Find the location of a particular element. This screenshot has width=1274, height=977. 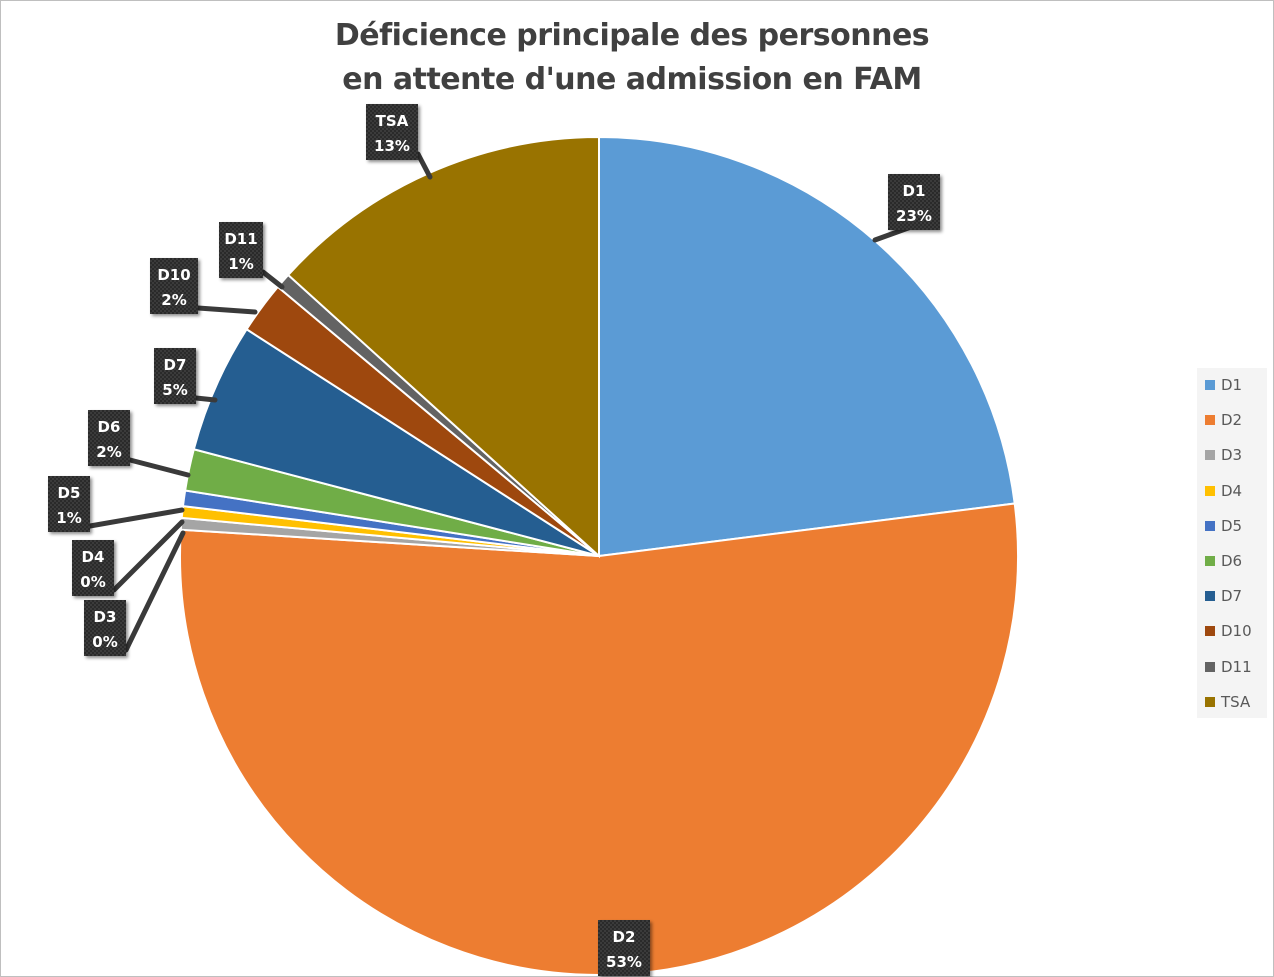

data-label-category: D1 is located at coordinates (914, 191).